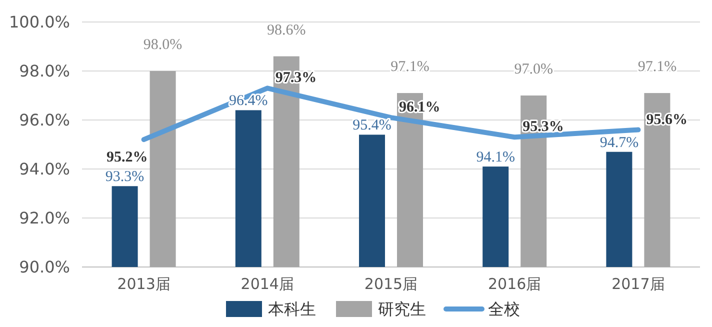  Describe the element at coordinates (44, 169) in the screenshot. I see `y-tick-label: 94.0%` at that location.